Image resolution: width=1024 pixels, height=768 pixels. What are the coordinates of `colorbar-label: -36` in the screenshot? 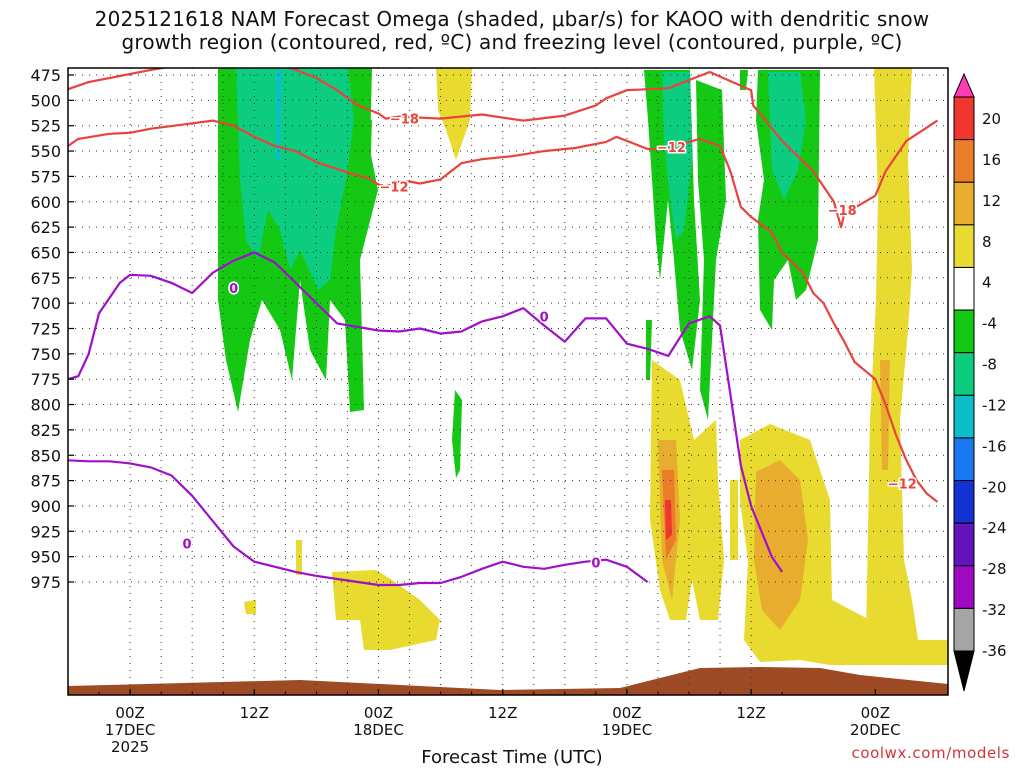 It's located at (994, 651).